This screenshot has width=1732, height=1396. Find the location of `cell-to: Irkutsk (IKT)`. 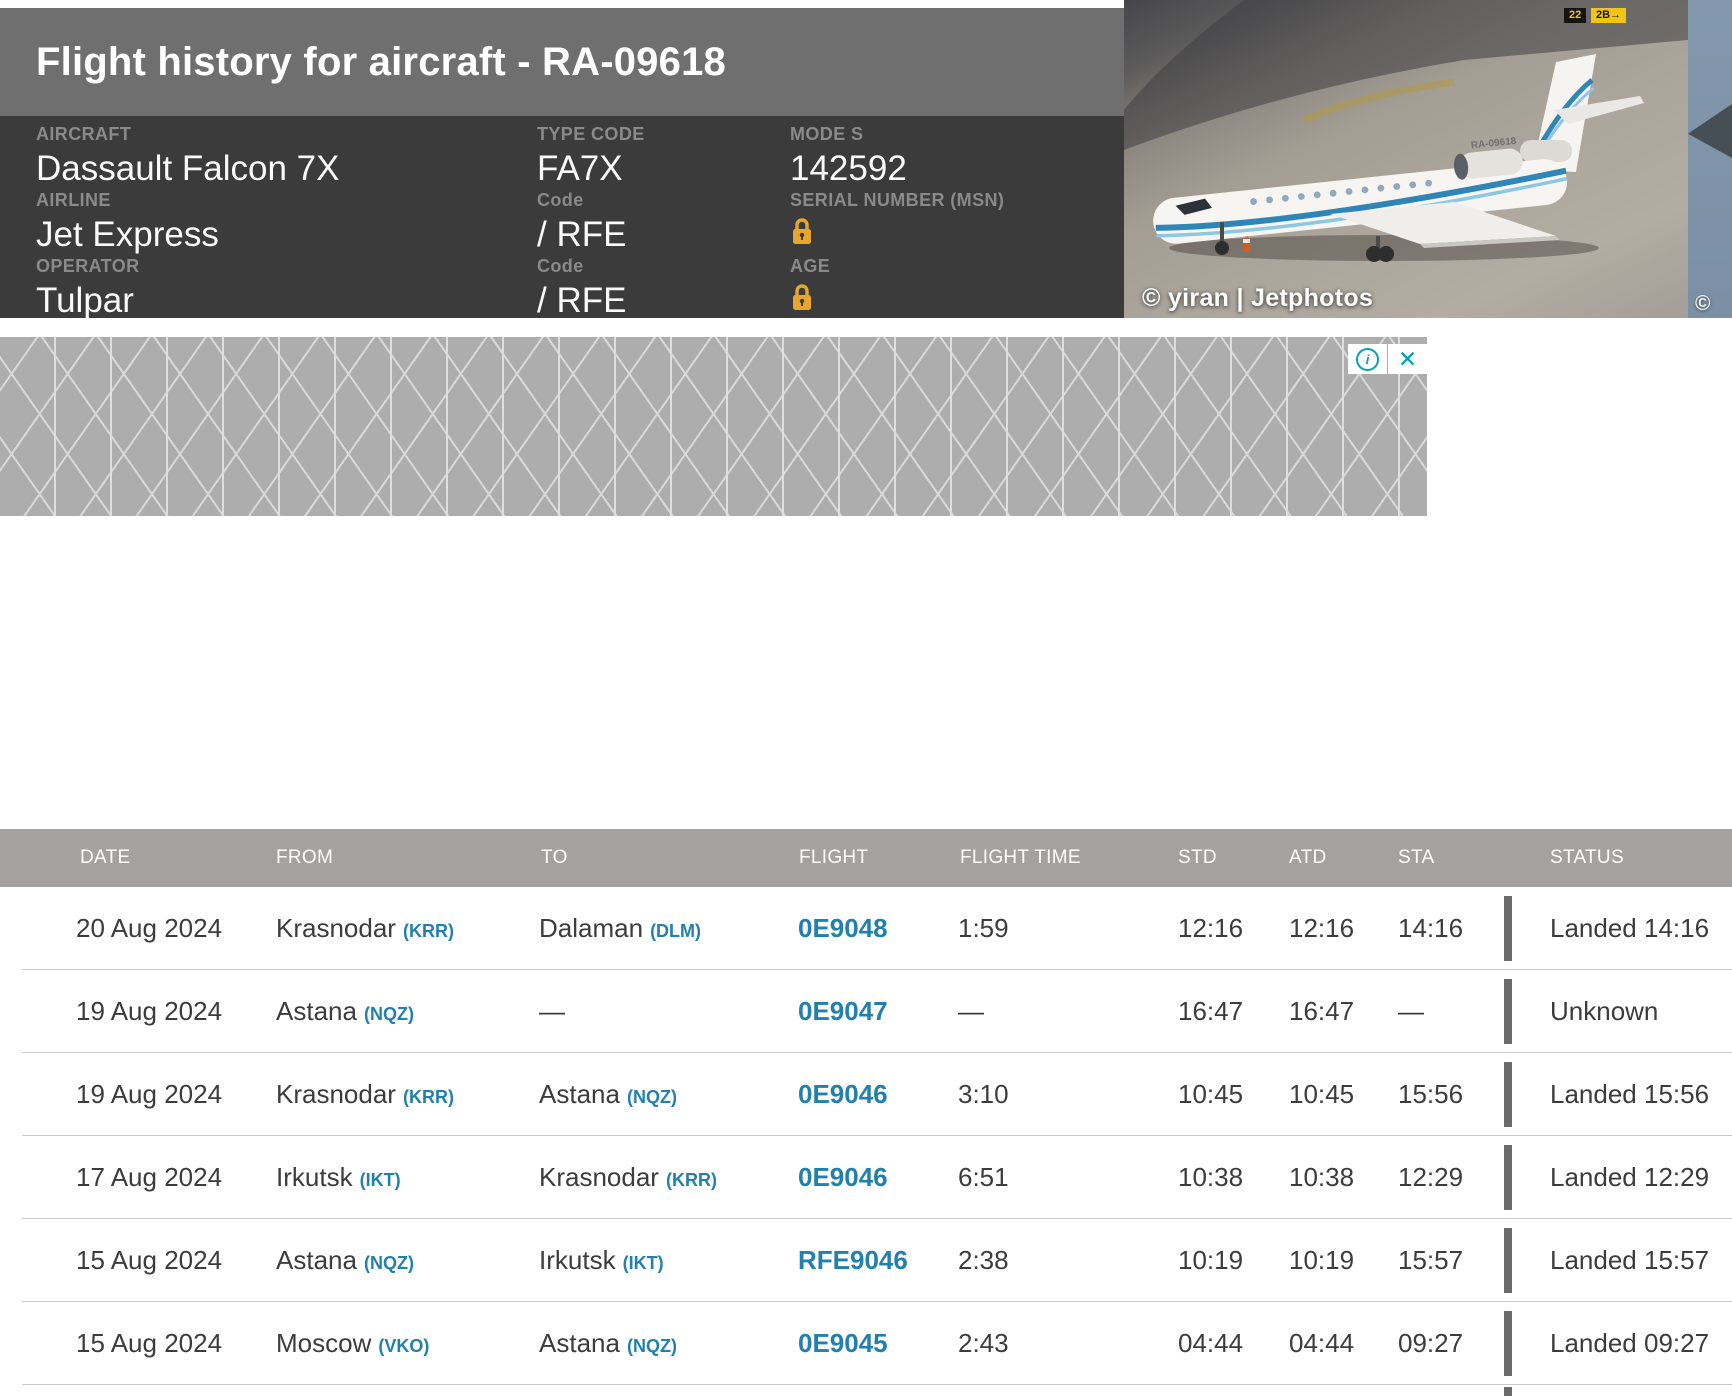

cell-to: Irkutsk (IKT) is located at coordinates (601, 1262).